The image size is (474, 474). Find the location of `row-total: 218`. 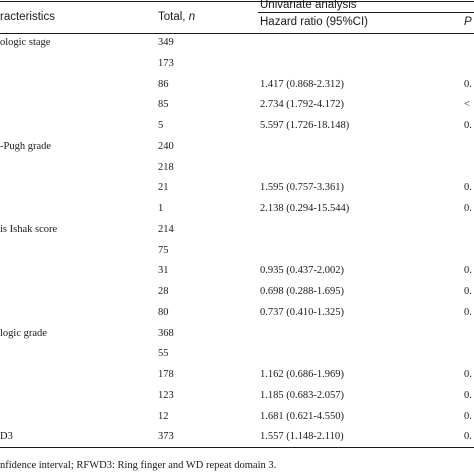

row-total: 218 is located at coordinates (166, 167).